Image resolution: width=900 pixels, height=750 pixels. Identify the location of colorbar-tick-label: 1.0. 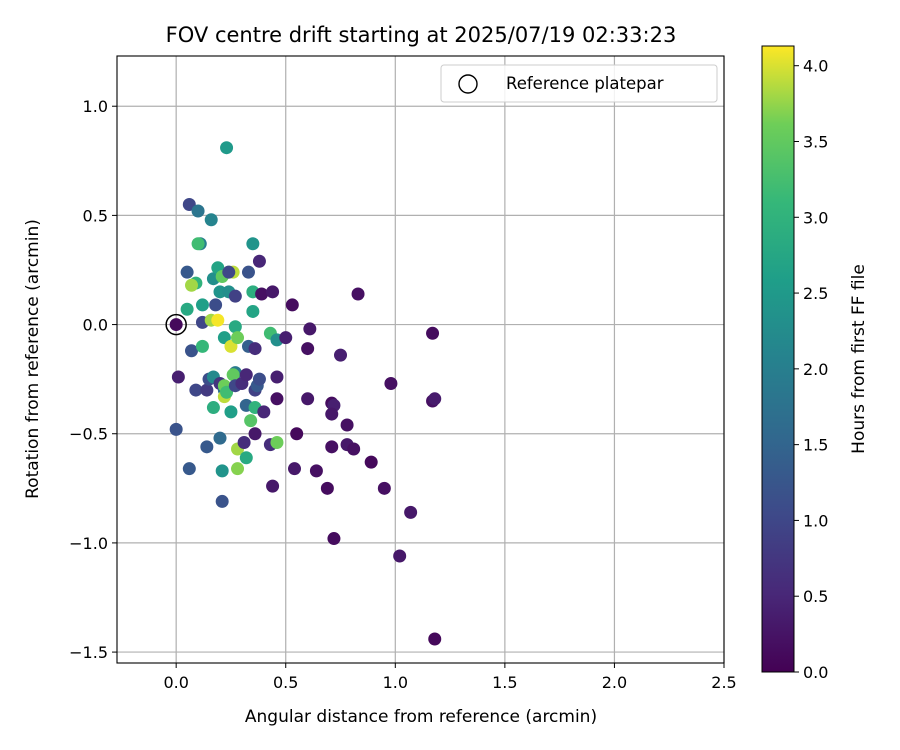
(815, 520).